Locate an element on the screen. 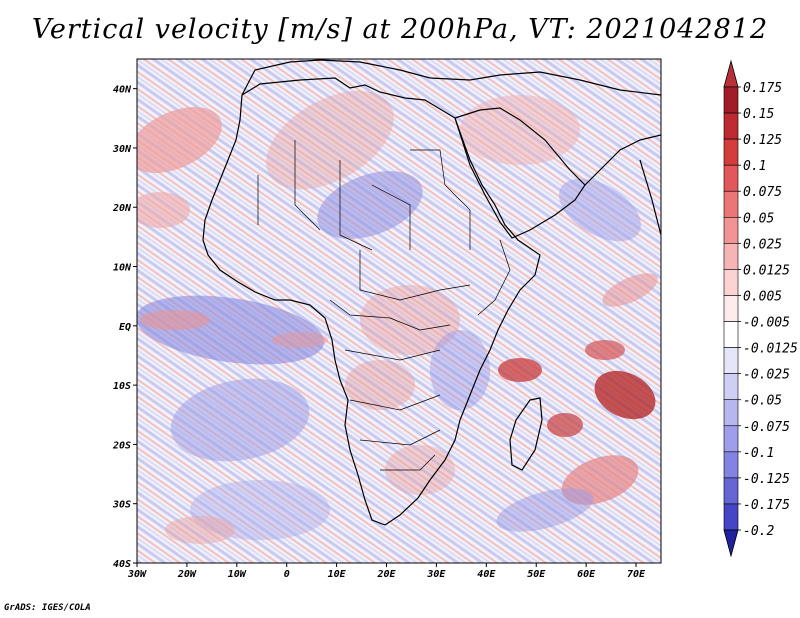  lon-tick-label: 30W is located at coordinates (137, 574).